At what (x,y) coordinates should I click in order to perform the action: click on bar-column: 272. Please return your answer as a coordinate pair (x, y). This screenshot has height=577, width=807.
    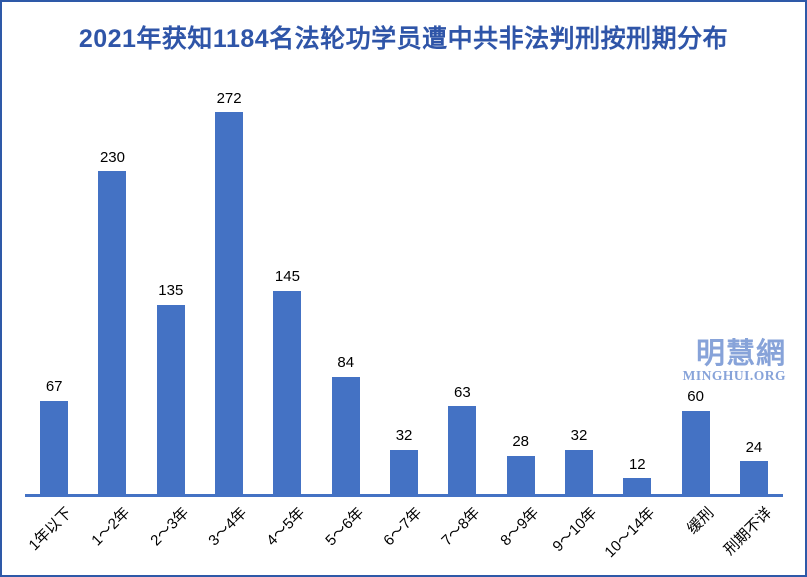
    Looking at the image, I should click on (229, 292).